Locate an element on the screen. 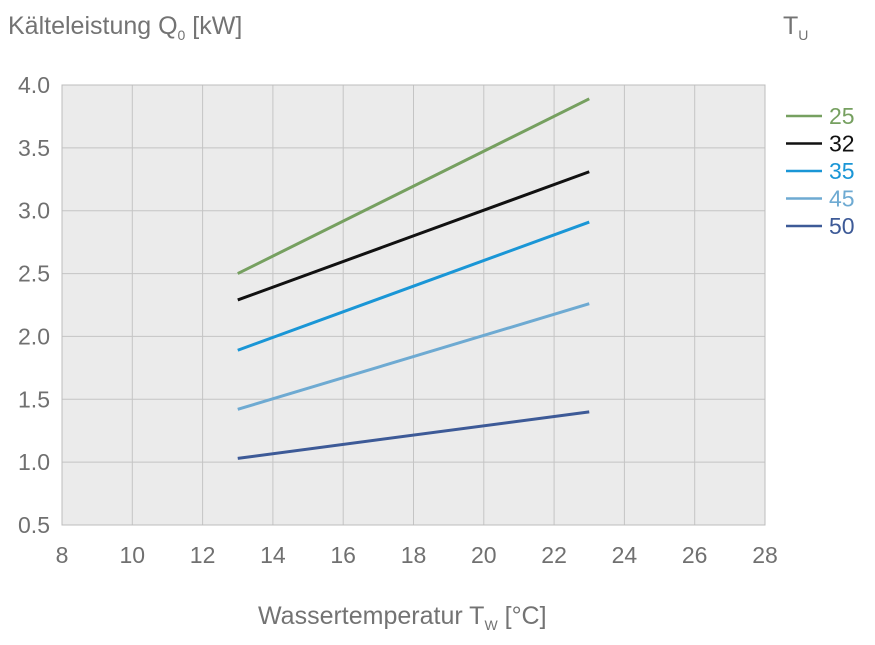 The height and width of the screenshot is (645, 875). y-tick-label: 0.5 is located at coordinates (34, 525).